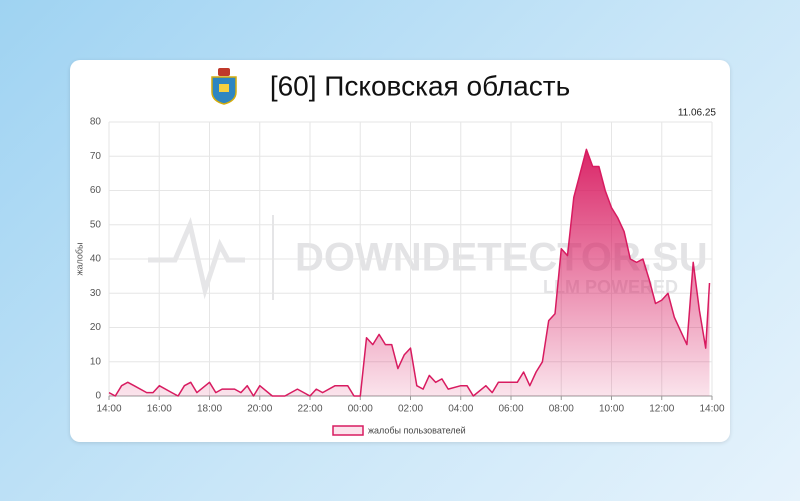  What do you see at coordinates (98, 396) in the screenshot?
I see `y-tick-label: 0` at bounding box center [98, 396].